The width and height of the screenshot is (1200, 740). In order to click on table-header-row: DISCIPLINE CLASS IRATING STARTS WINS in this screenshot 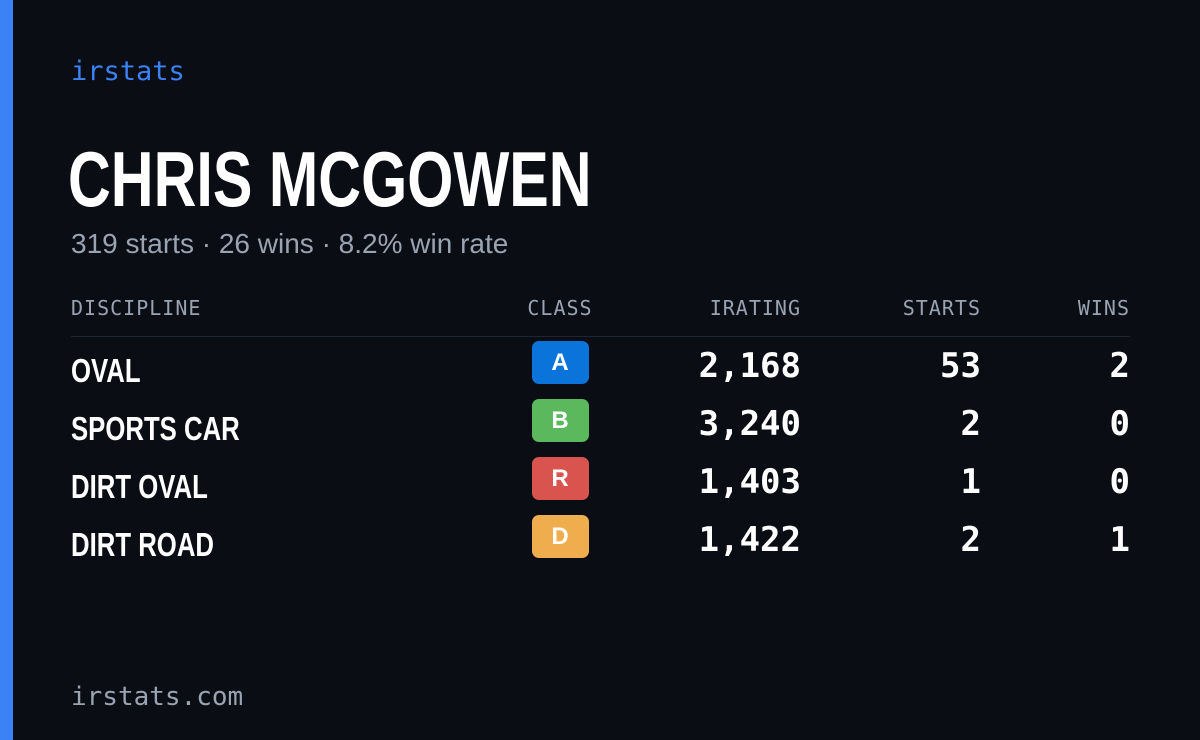, I will do `click(600, 316)`.